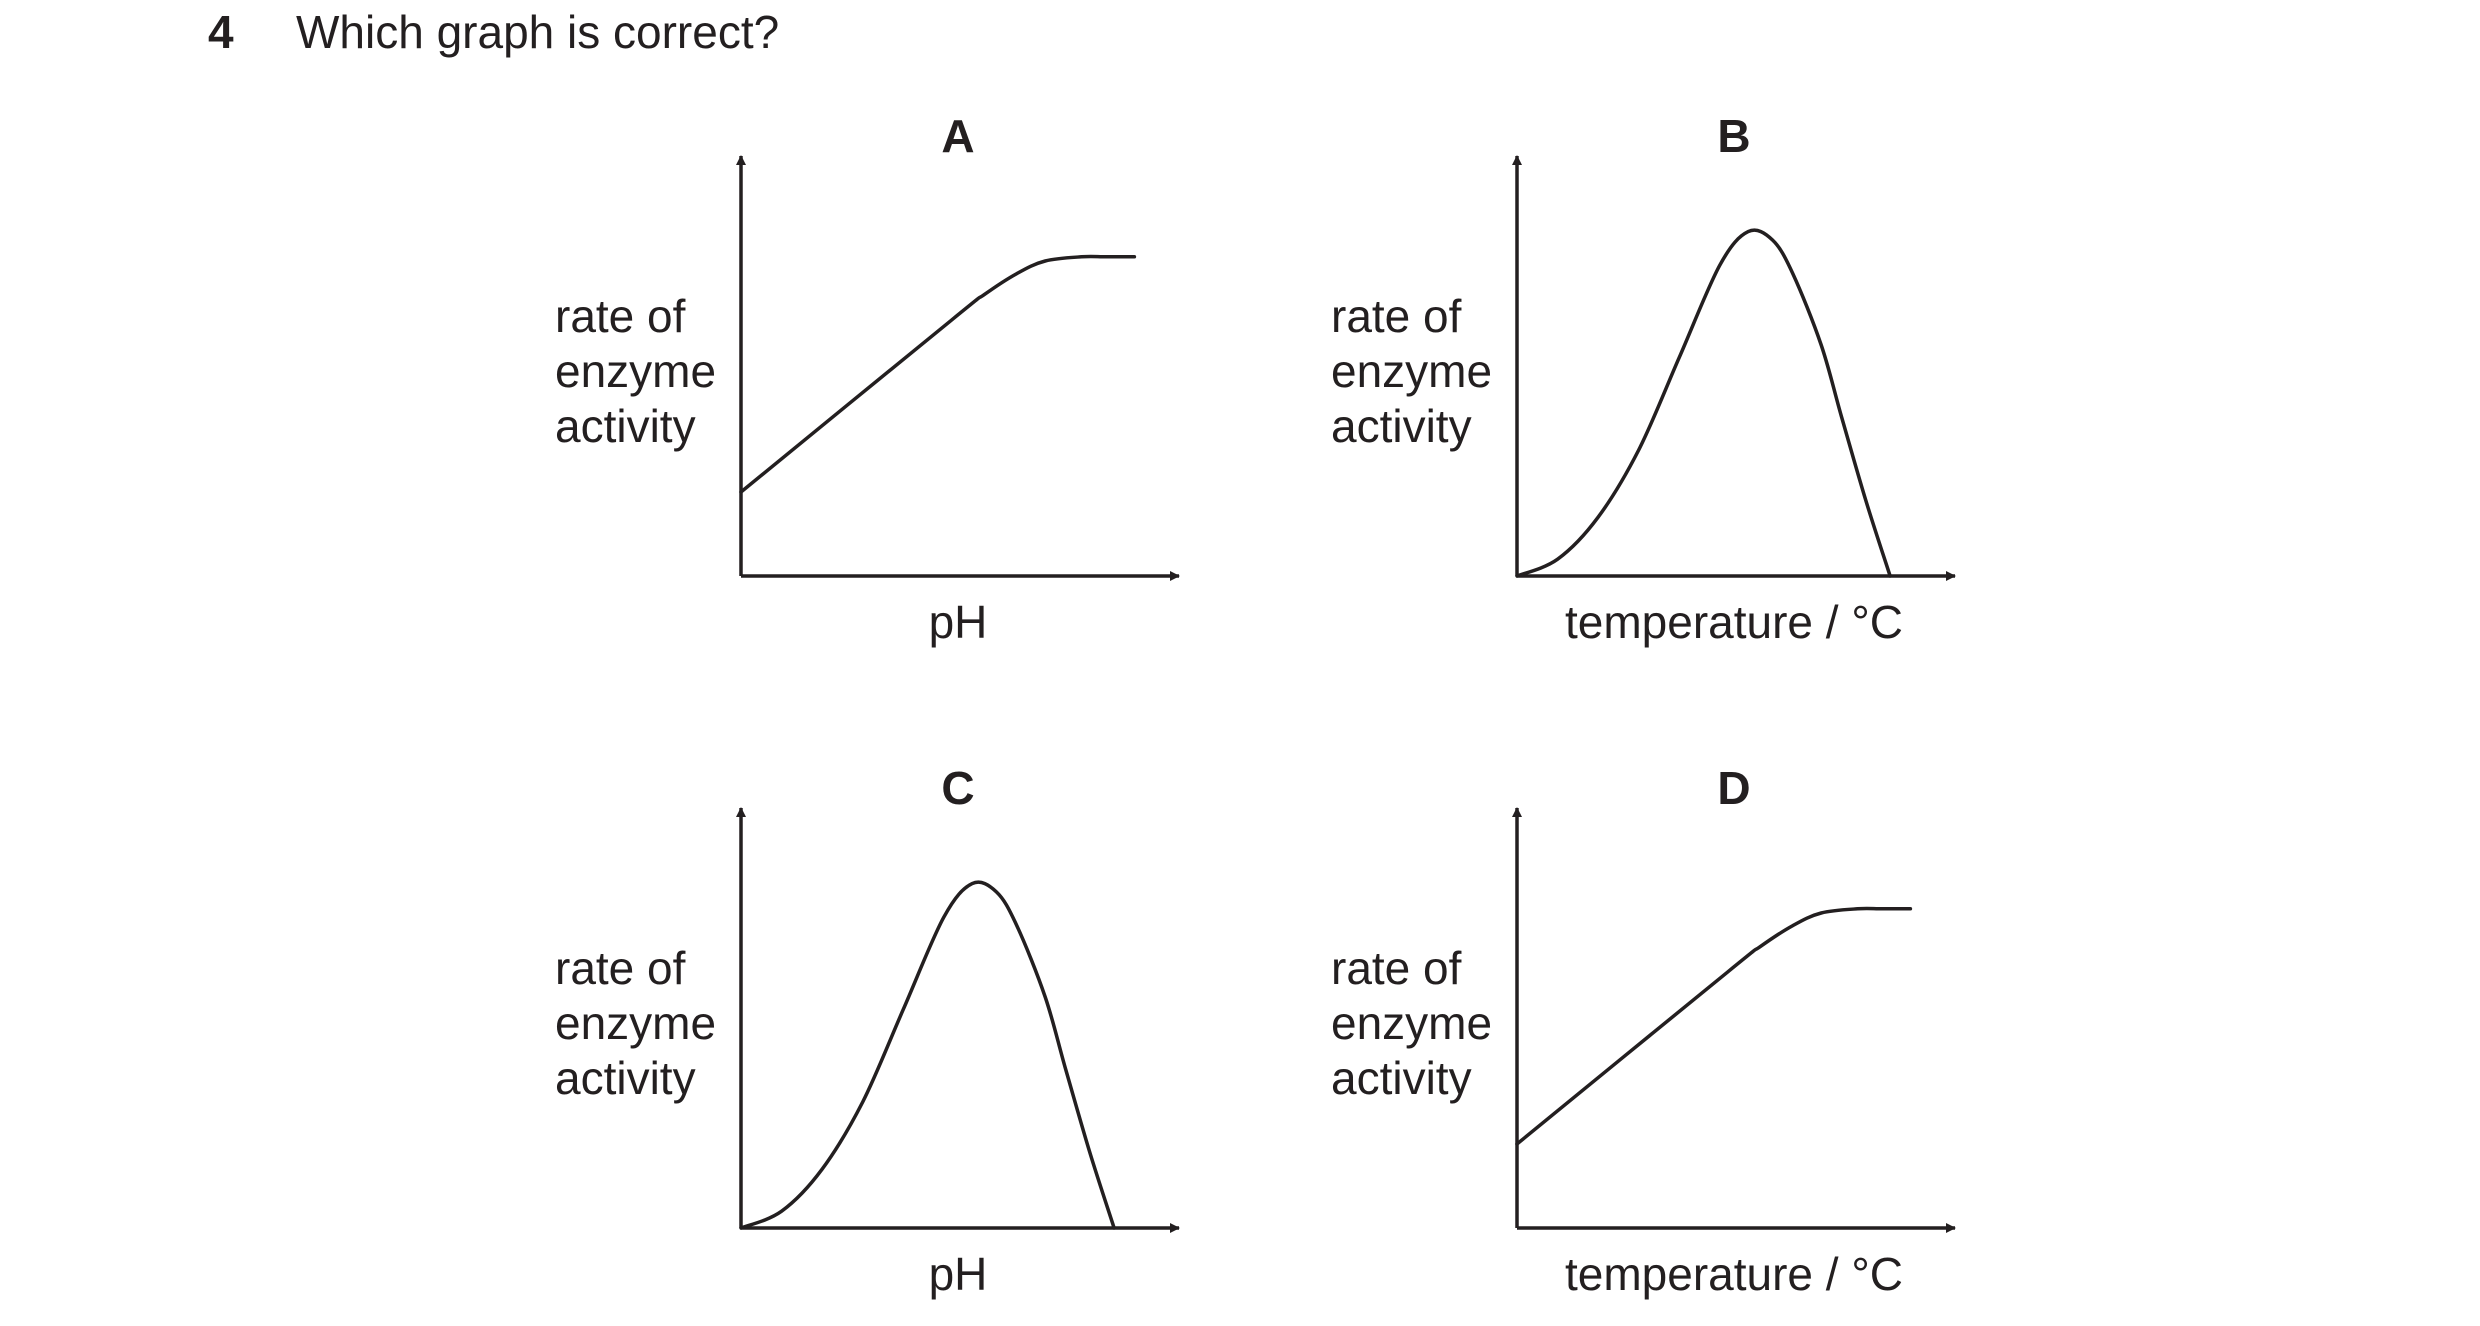 The image size is (2480, 1326). Describe the element at coordinates (636, 371) in the screenshot. I see `y-axis-label-a-line-2: enzyme` at that location.